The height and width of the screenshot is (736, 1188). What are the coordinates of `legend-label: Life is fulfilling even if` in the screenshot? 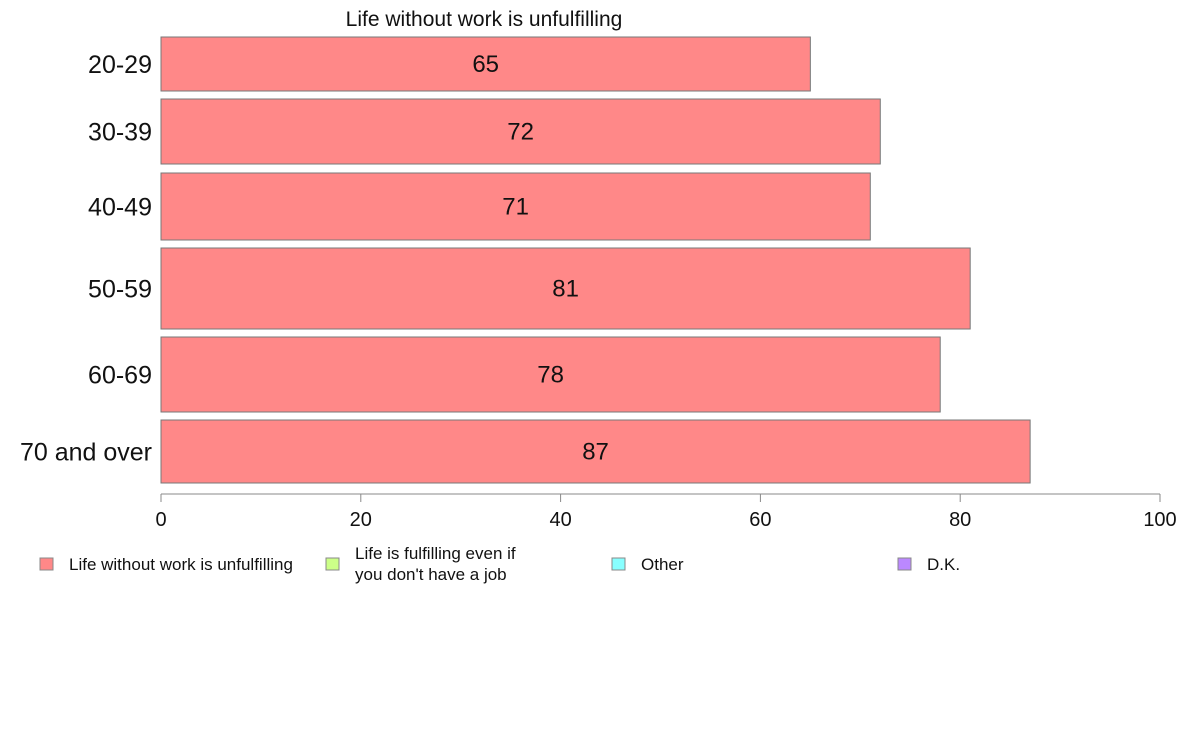 It's located at (435, 553).